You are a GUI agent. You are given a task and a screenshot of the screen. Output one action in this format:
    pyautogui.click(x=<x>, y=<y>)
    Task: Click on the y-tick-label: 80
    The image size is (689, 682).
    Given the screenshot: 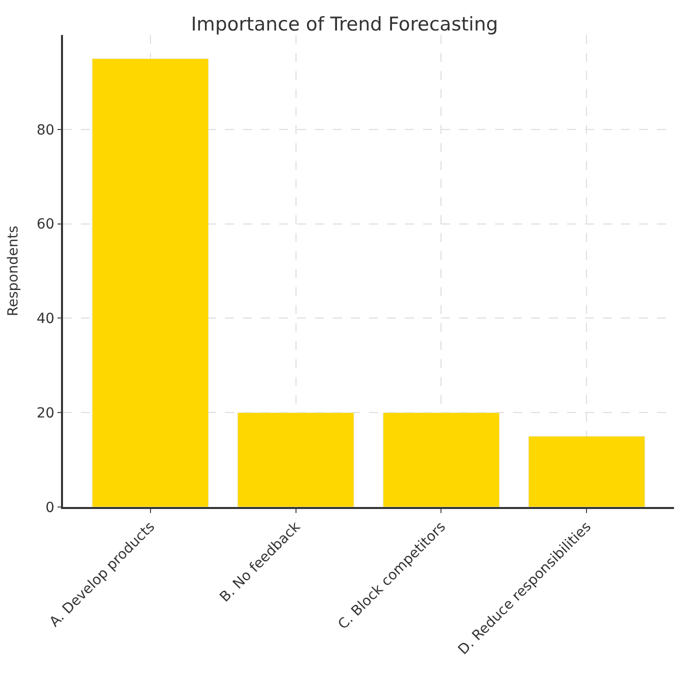 What is the action you would take?
    pyautogui.click(x=45, y=130)
    